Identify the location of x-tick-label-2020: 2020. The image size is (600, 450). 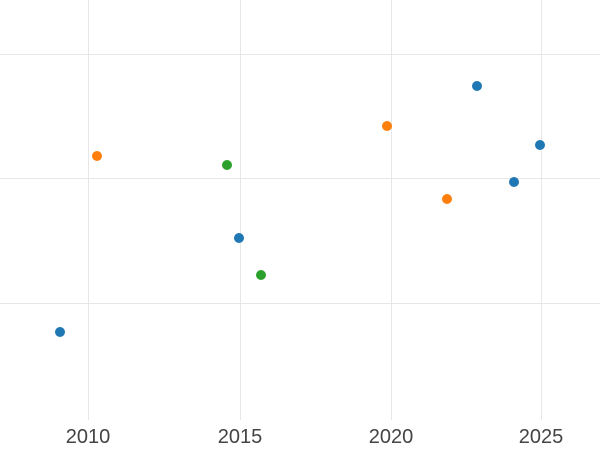
(391, 437).